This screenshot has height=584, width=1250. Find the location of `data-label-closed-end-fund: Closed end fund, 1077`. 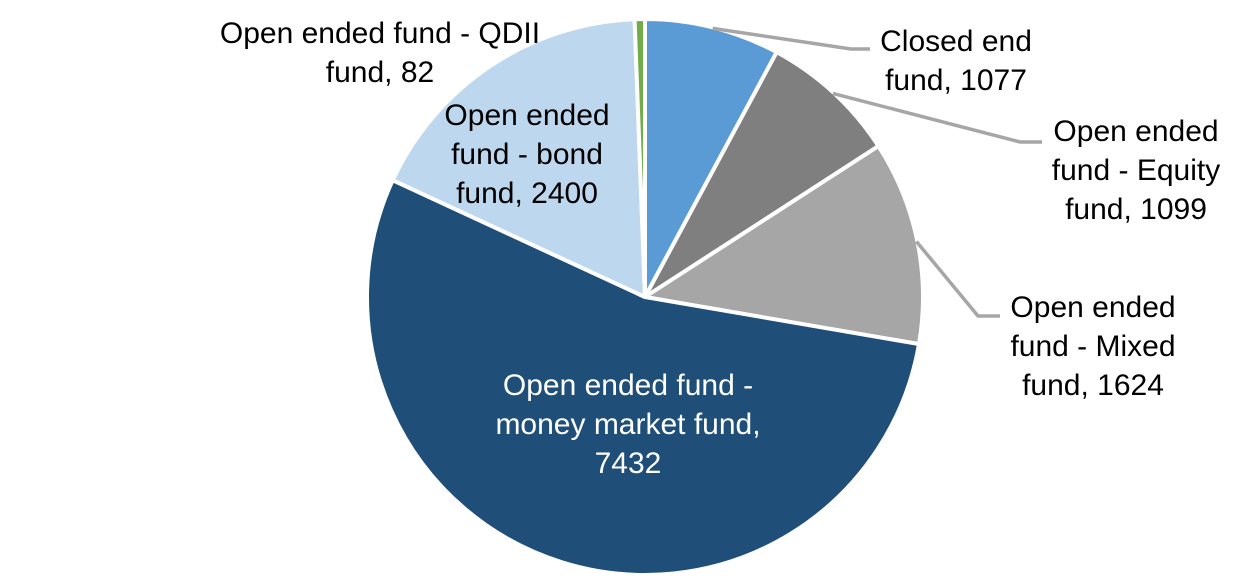

data-label-closed-end-fund: Closed end fund, 1077 is located at coordinates (956, 61).